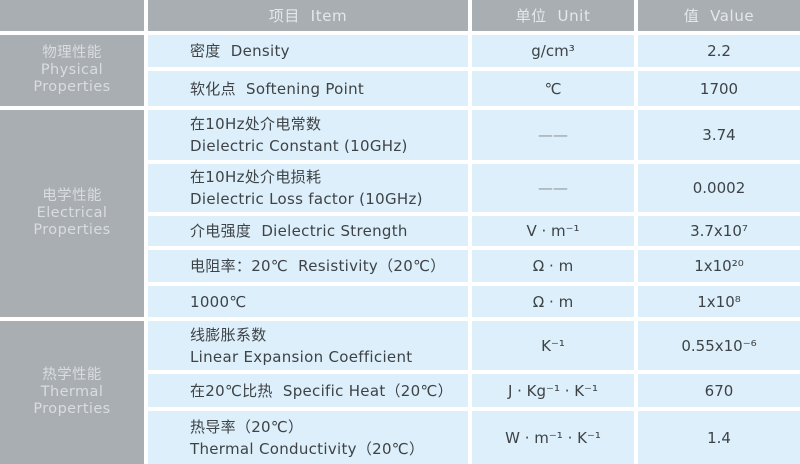  What do you see at coordinates (719, 266) in the screenshot?
I see `value-cell-resistivity-20c: 1x10²⁰` at bounding box center [719, 266].